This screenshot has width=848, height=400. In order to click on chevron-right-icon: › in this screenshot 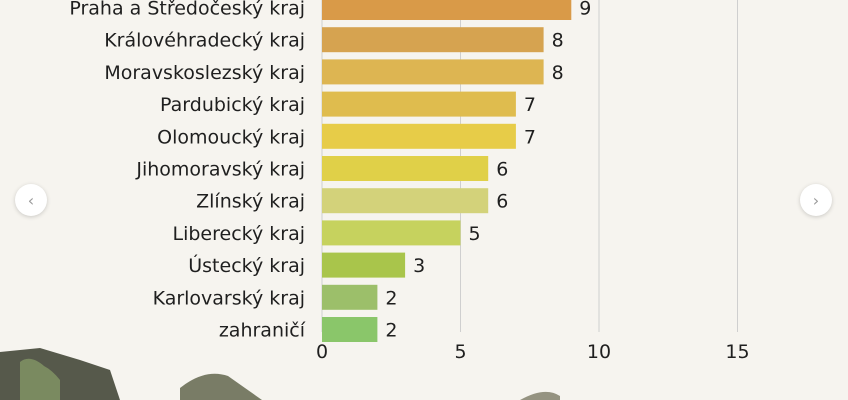, I will do `click(816, 200)`.